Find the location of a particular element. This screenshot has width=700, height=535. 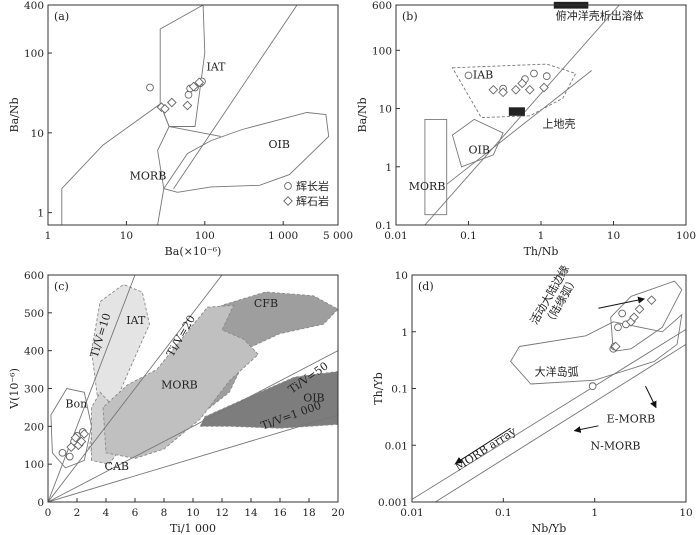

field-label-b-0: IAB is located at coordinates (483, 74).